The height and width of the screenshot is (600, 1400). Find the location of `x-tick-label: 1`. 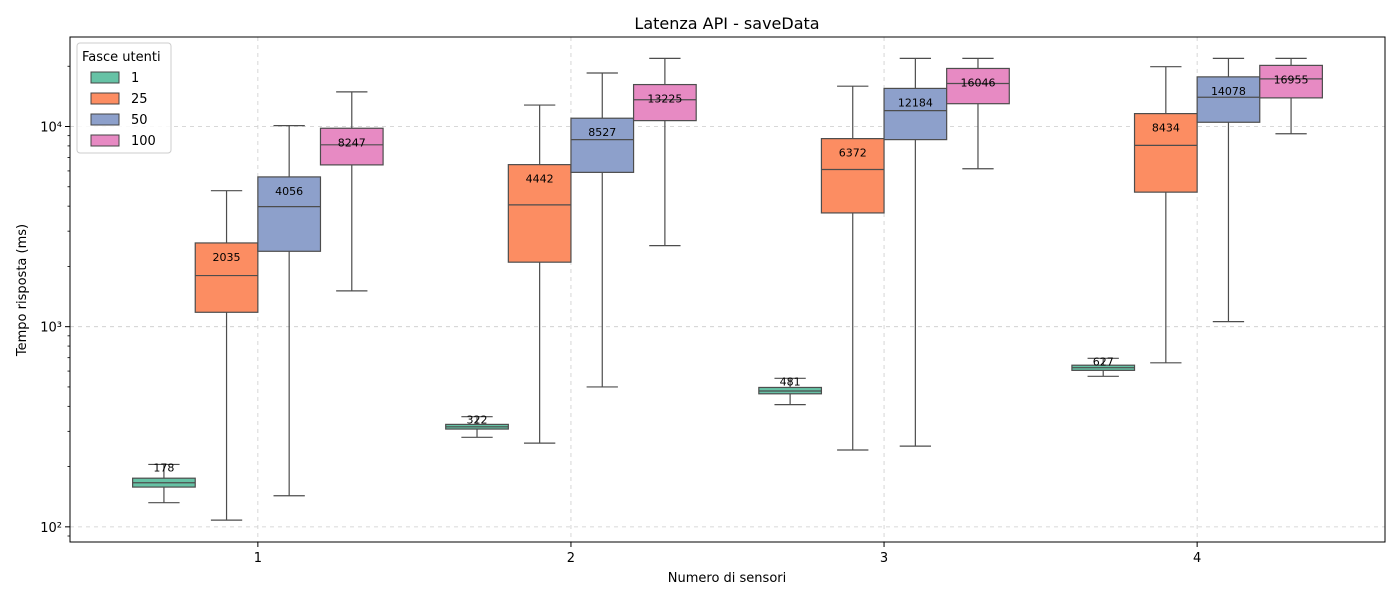

x-tick-label: 1 is located at coordinates (258, 558).